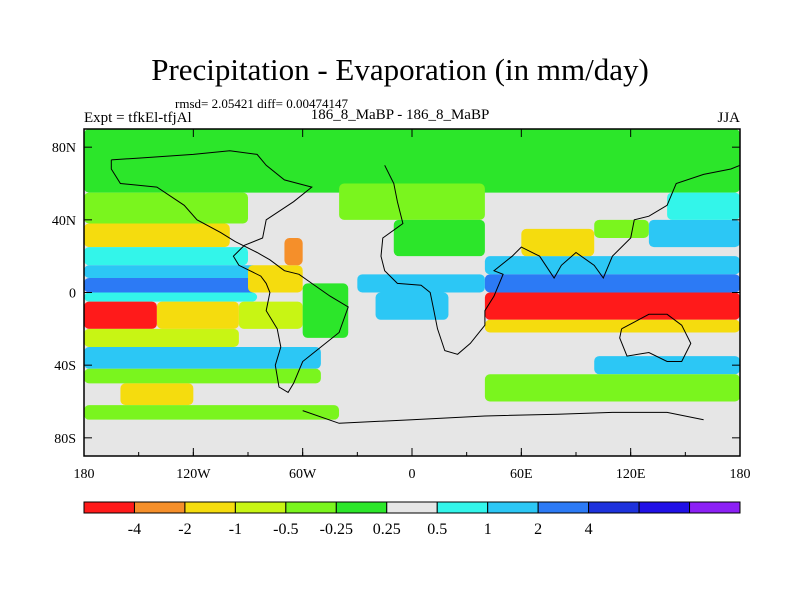  I want to click on colorbar-label: -2, so click(184, 529).